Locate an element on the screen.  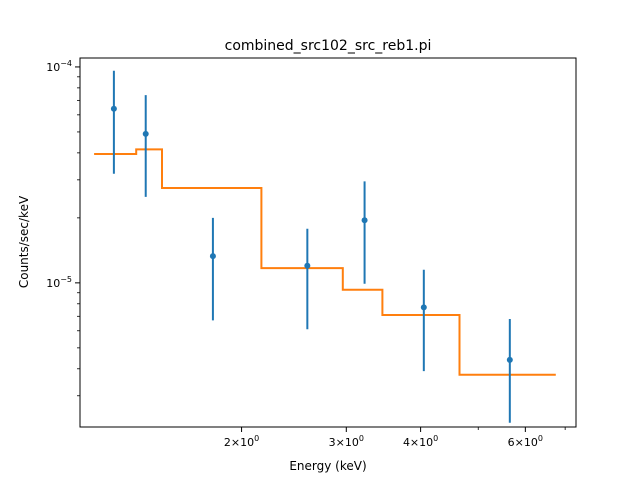
x-tick-label: 2×100 is located at coordinates (241, 441).